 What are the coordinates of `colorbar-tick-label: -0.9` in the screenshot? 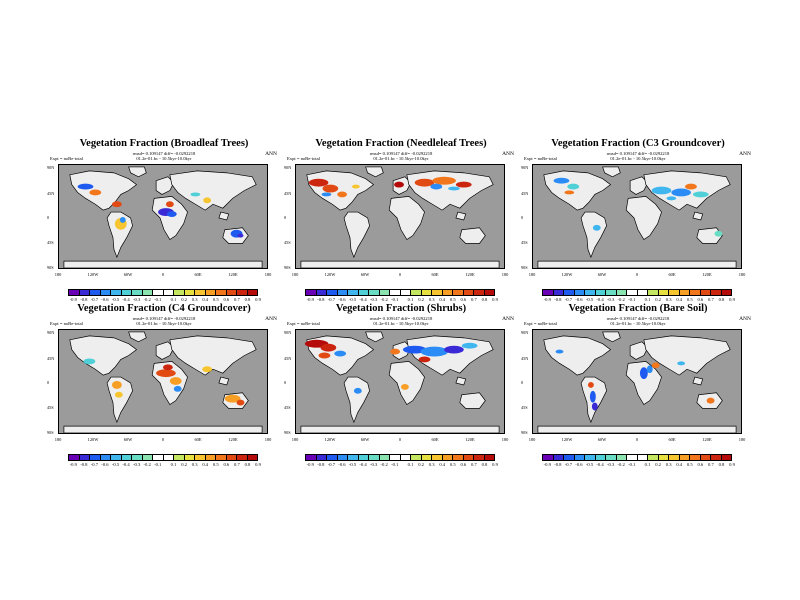 It's located at (547, 299).